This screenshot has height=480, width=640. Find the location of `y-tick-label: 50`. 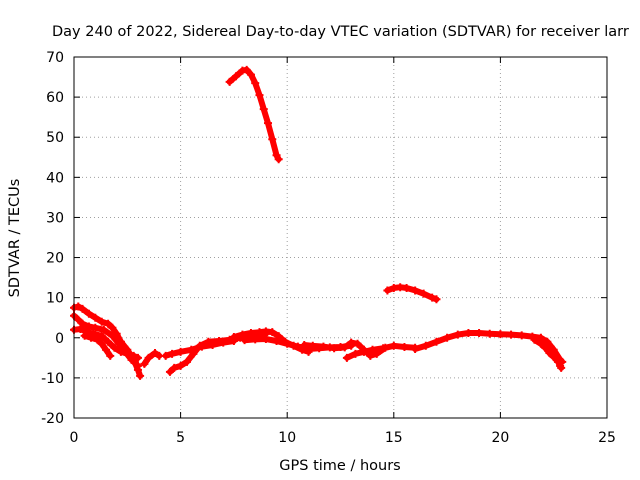

y-tick-label: 50 is located at coordinates (55, 138).